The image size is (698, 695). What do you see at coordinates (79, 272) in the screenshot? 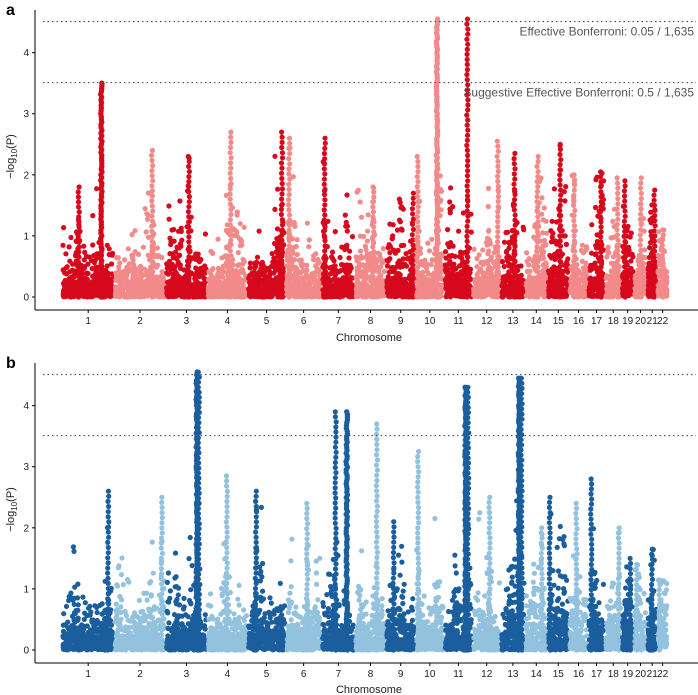
I see `data-point-peak-chr1` at bounding box center [79, 272].